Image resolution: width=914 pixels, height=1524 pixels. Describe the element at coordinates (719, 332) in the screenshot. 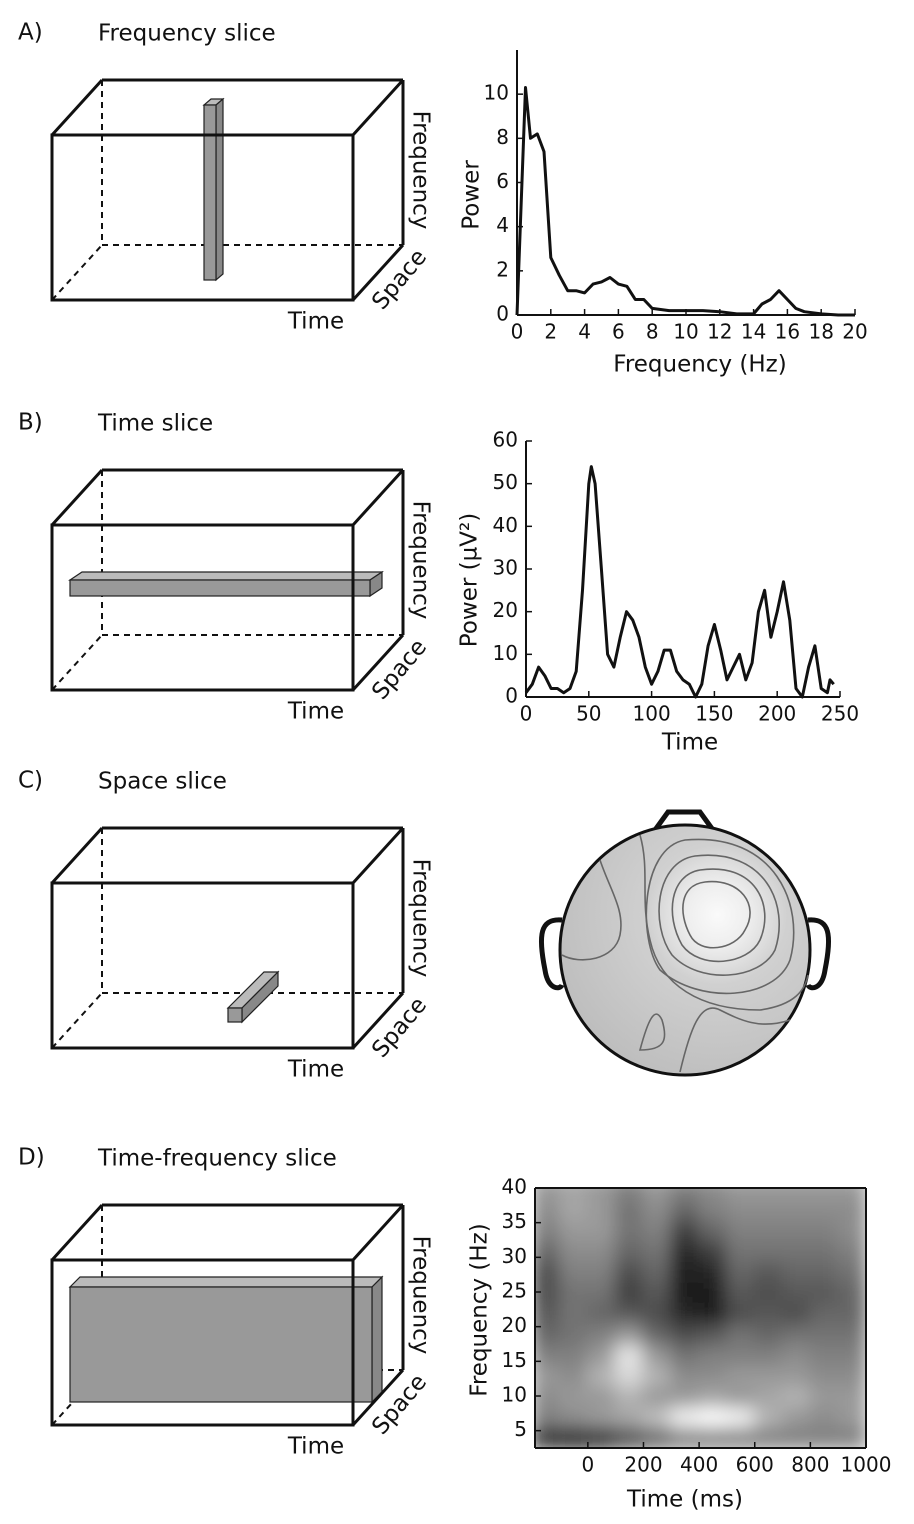

I see `x-tick-label: 12` at that location.